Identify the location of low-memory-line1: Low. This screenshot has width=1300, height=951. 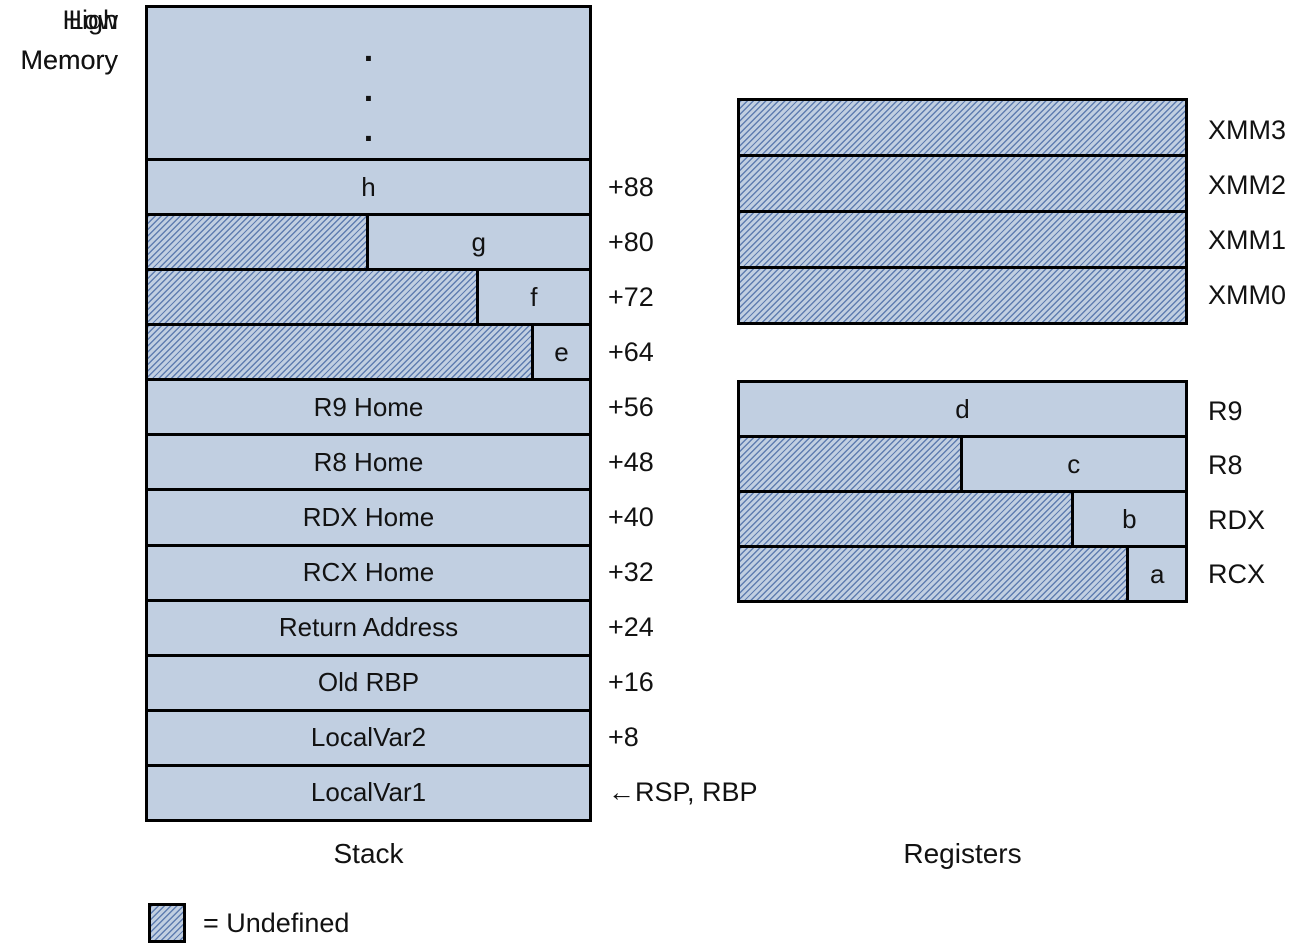
(93, 20).